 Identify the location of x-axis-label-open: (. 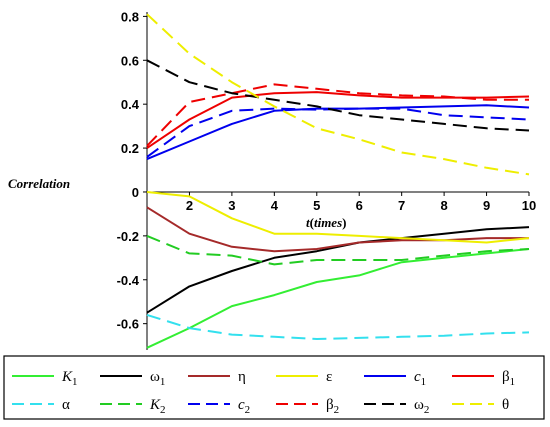
(312, 222).